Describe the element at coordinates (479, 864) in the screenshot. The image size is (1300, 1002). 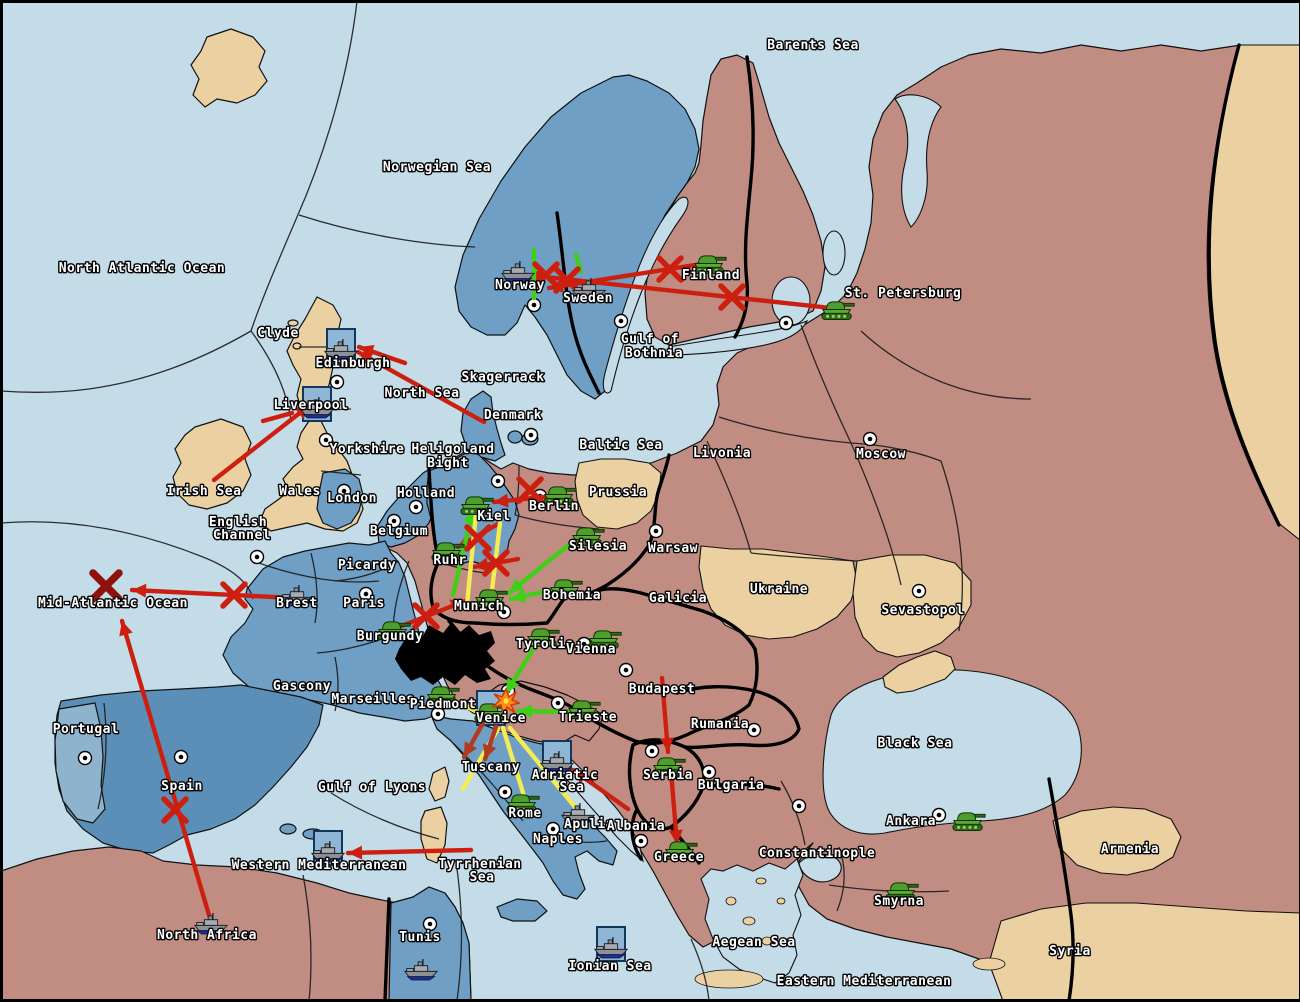
I see `region-label: Tyrrhenian` at that location.